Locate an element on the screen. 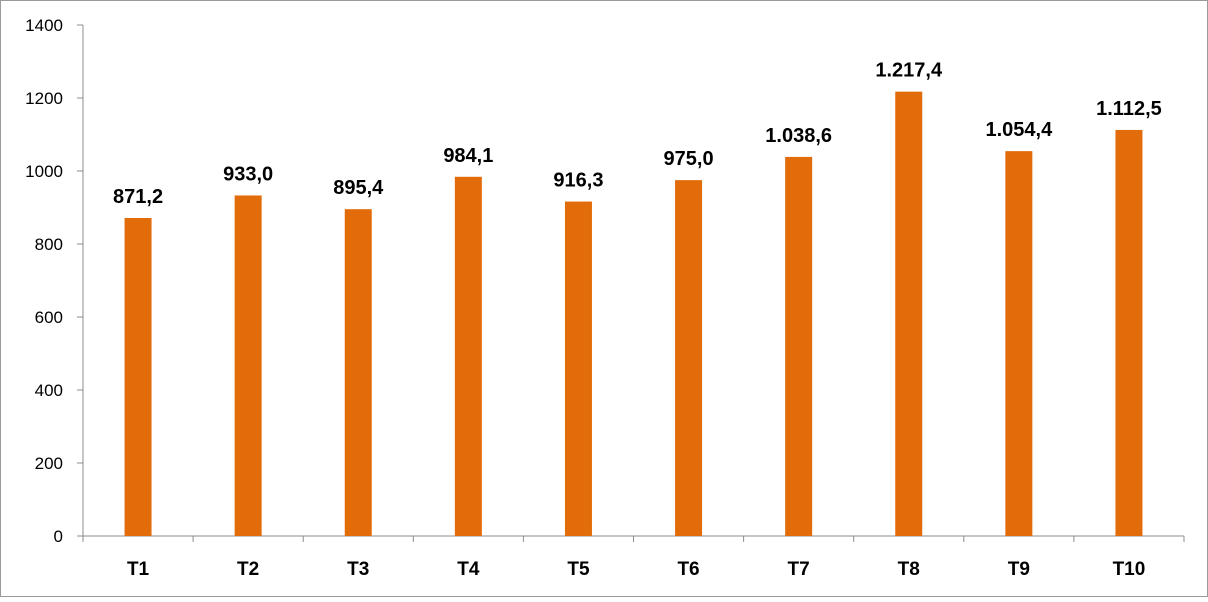 This screenshot has width=1208, height=602. x-category-label: T10 is located at coordinates (1129, 569).